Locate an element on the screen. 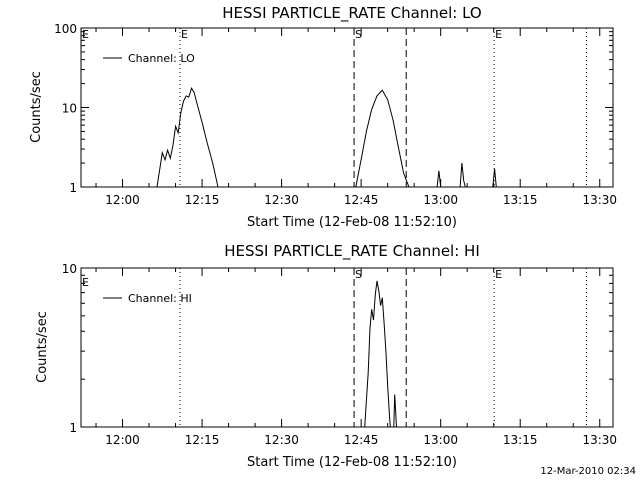 Image resolution: width=640 pixels, height=480 pixels. legend-label: Channel: HI is located at coordinates (160, 298).